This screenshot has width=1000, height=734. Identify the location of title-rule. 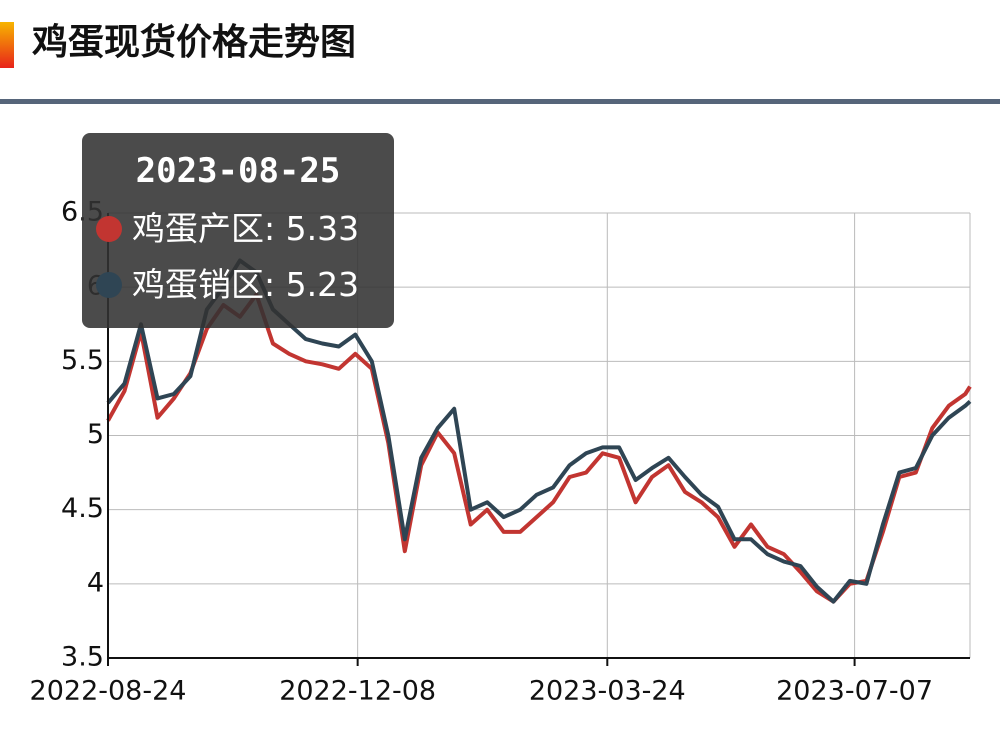
(500, 101).